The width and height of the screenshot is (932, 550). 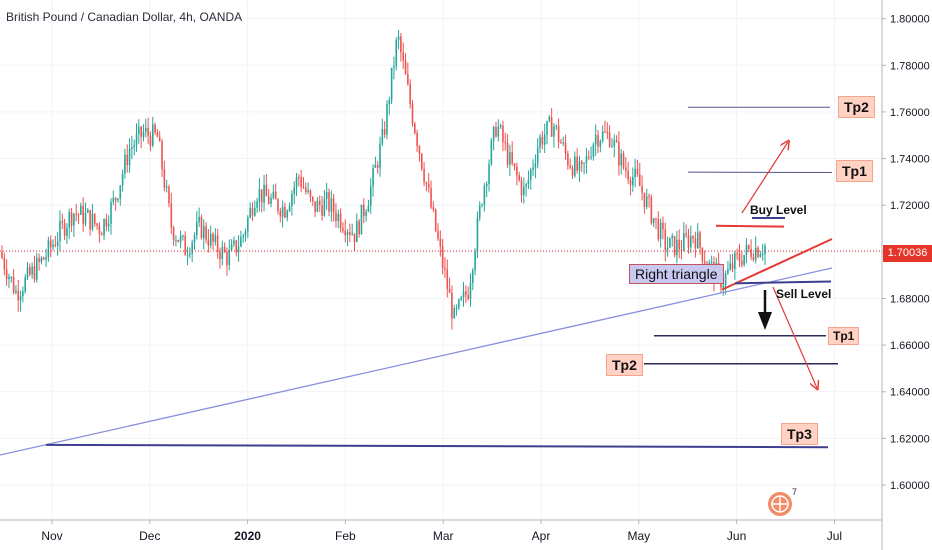 I want to click on y-tick-label: 1.78000, so click(x=910, y=66).